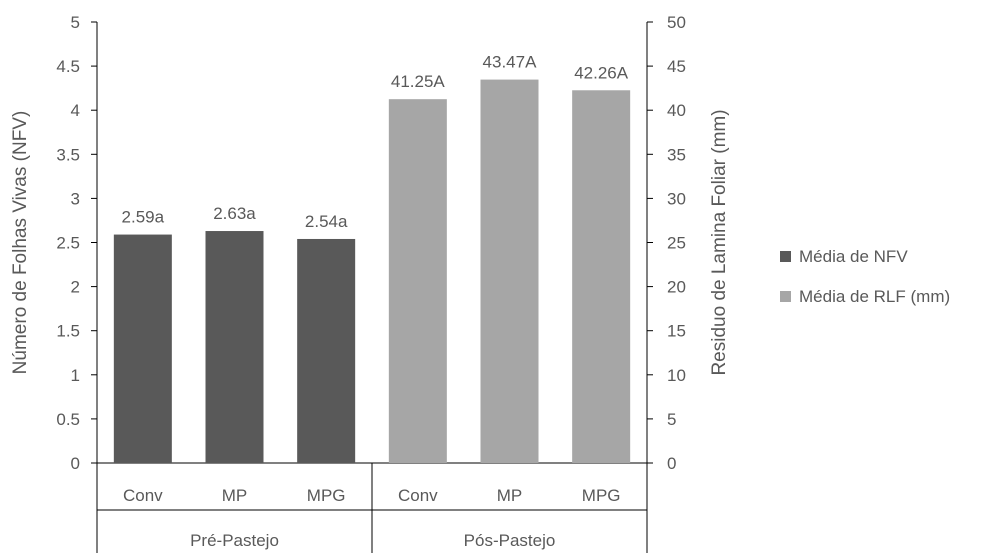 The image size is (990, 553). Describe the element at coordinates (676, 22) in the screenshot. I see `right-axis-tick-label: 50` at that location.